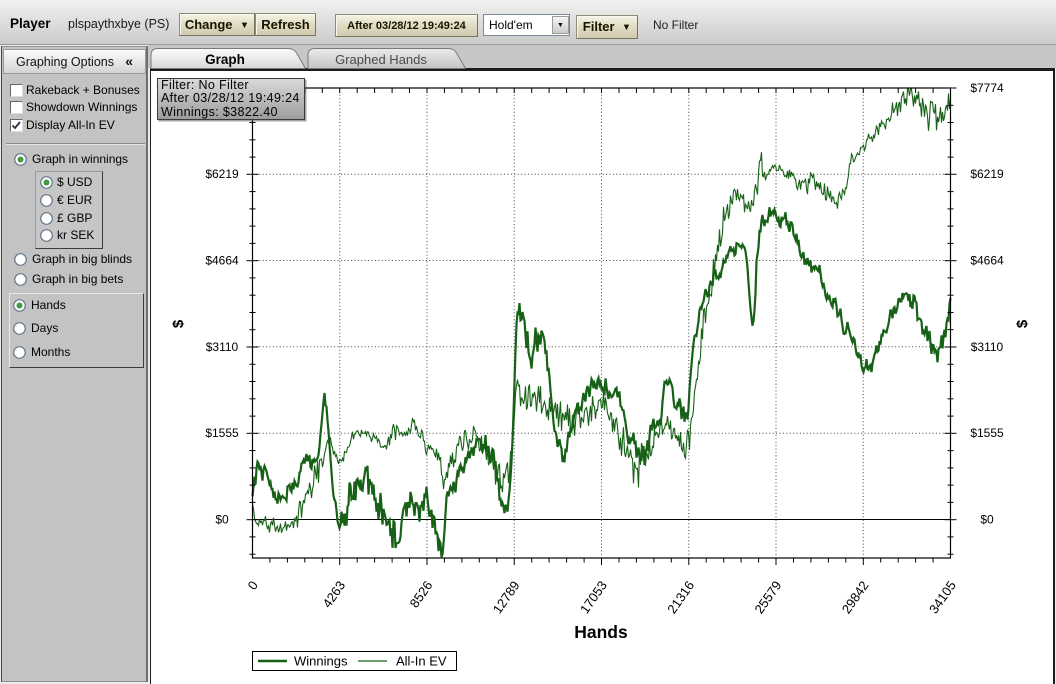 Image resolution: width=1056 pixels, height=684 pixels. What do you see at coordinates (381, 59) in the screenshot?
I see `svg-text: Graphed Hands` at bounding box center [381, 59].